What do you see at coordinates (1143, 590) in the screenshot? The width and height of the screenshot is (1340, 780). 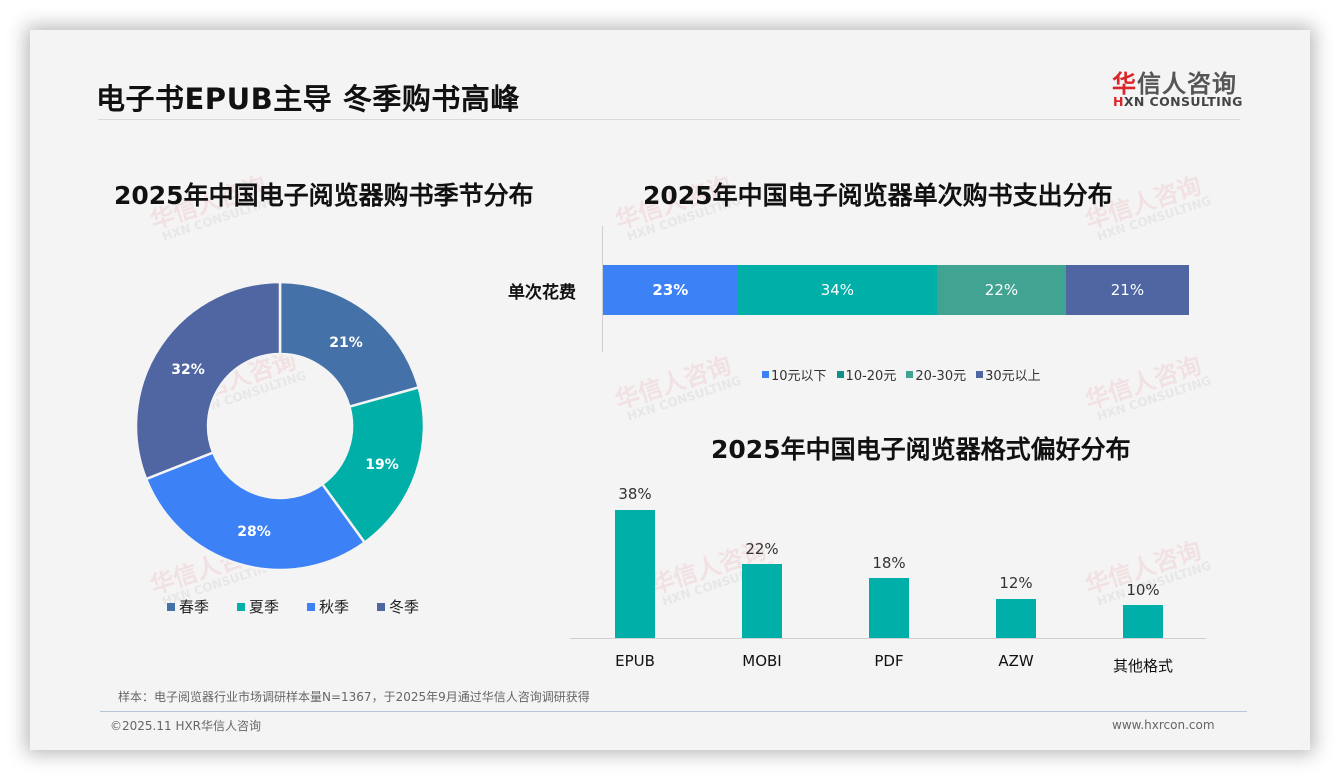 I see `bar-value-other: 10%` at bounding box center [1143, 590].